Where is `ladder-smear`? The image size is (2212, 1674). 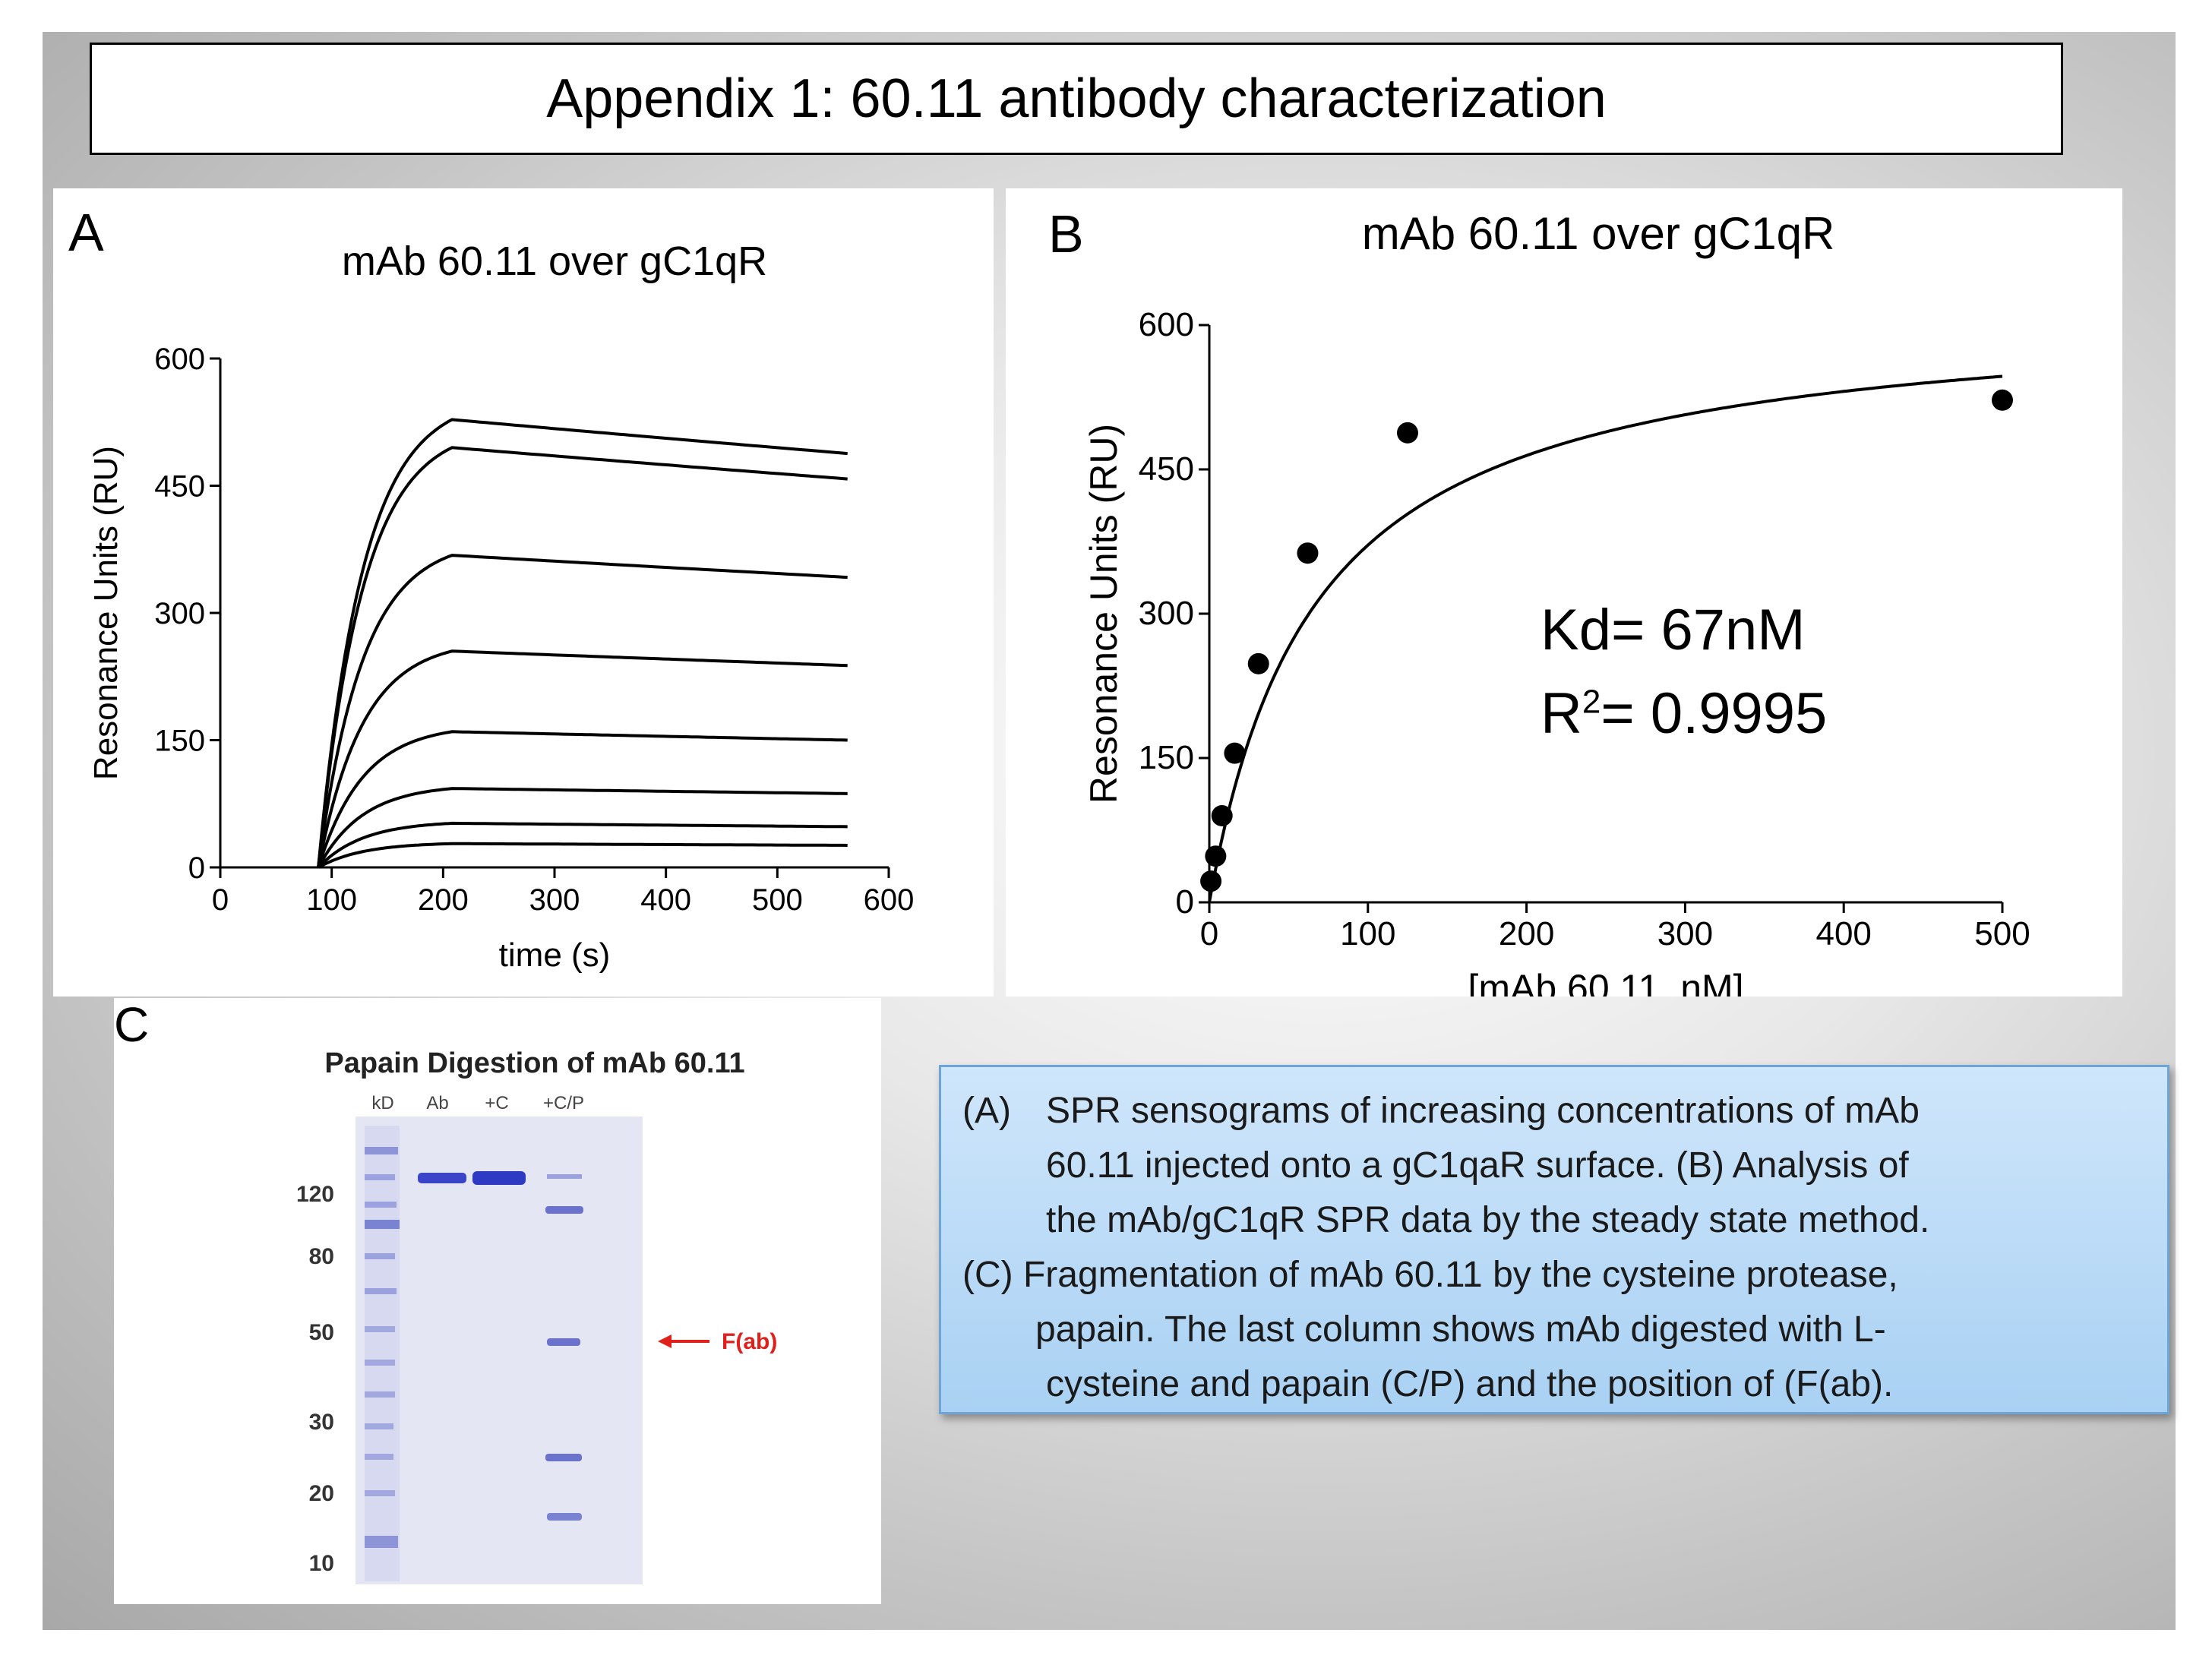 ladder-smear is located at coordinates (382, 1353).